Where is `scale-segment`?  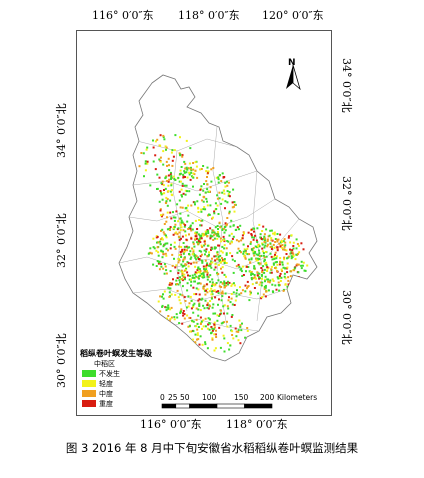 scale-segment is located at coordinates (203, 406).